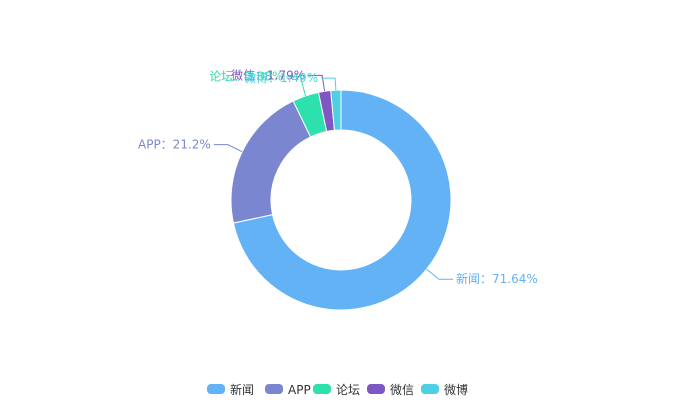 This screenshot has width=682, height=400. Describe the element at coordinates (402, 390) in the screenshot. I see `legend-label-4: 微信` at that location.